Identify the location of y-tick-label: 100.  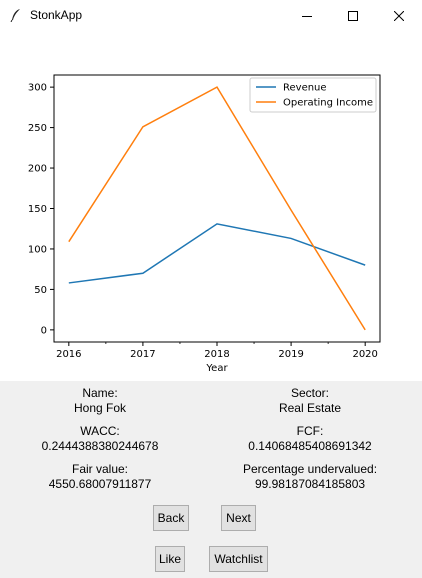
(37, 249).